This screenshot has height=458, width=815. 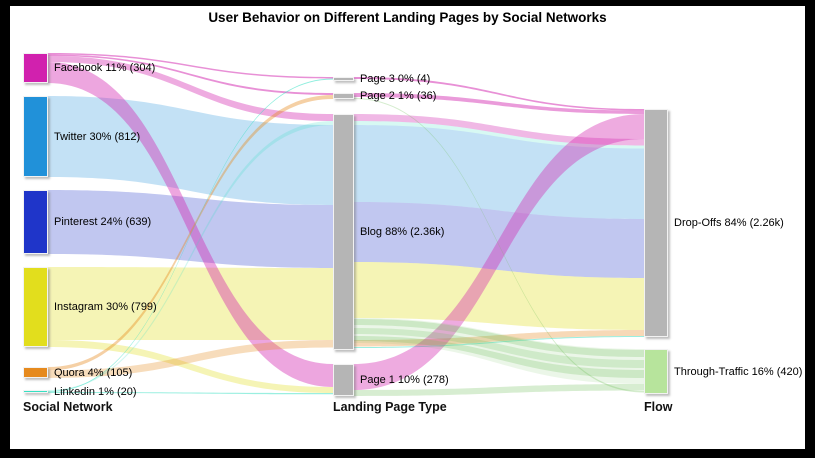 I want to click on sankey-node-label-through: Through-Traffic 16% (420), so click(x=738, y=371).